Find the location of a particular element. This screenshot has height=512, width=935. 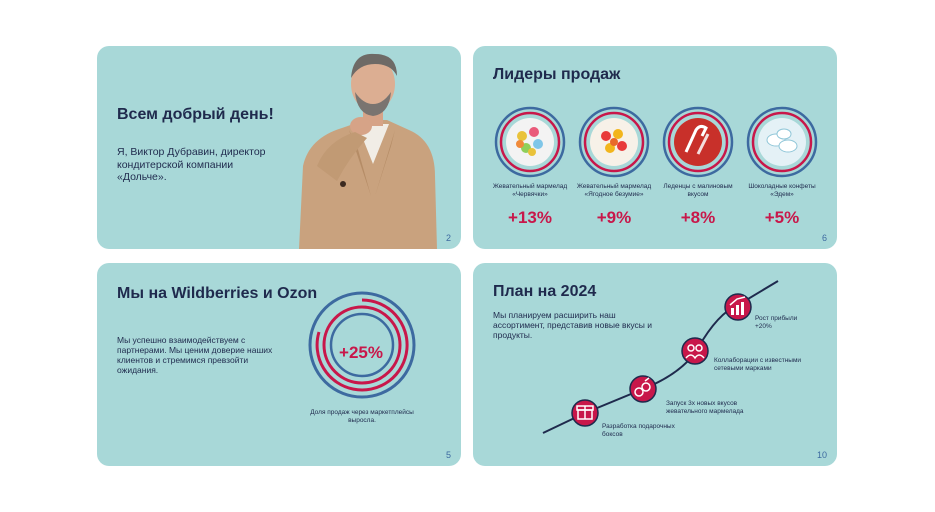

gift-icon is located at coordinates (585, 413).